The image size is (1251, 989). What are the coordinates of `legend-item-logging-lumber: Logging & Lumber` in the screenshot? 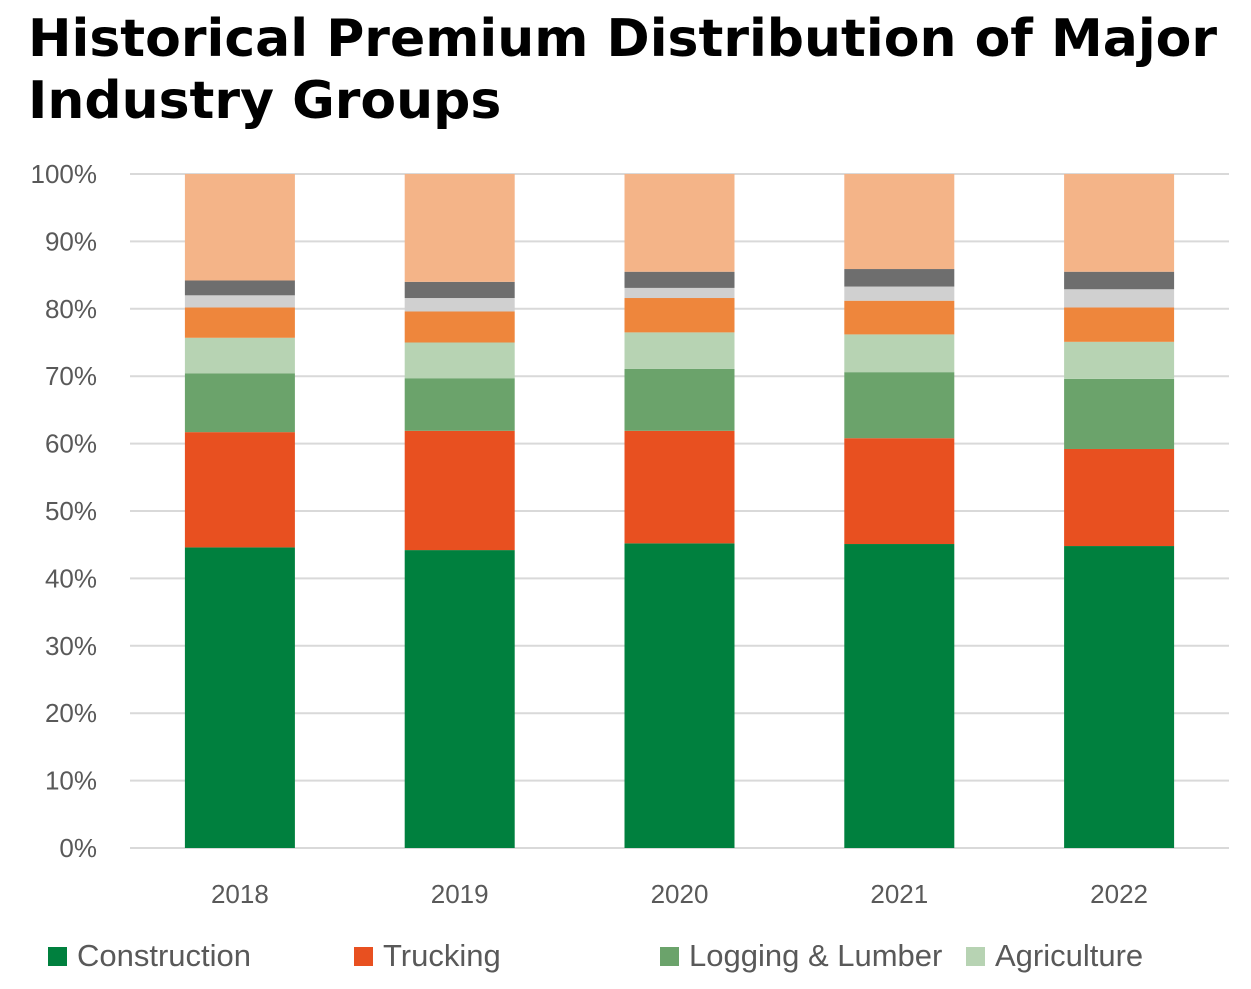 It's located at (801, 956).